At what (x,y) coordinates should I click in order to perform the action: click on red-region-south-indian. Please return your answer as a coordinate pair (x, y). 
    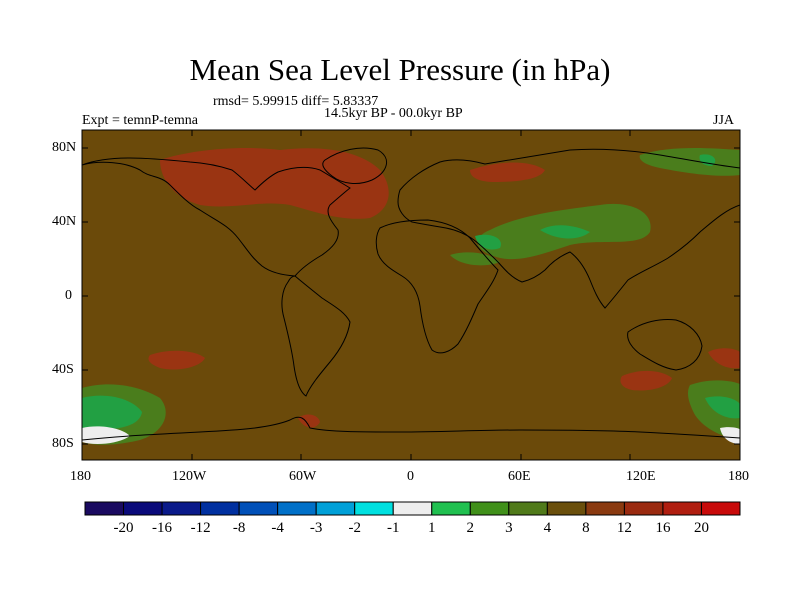
    Looking at the image, I should click on (646, 380).